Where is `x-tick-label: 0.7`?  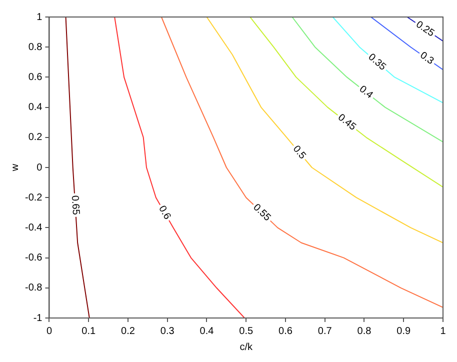 x-tick-label: 0.7 is located at coordinates (325, 331).